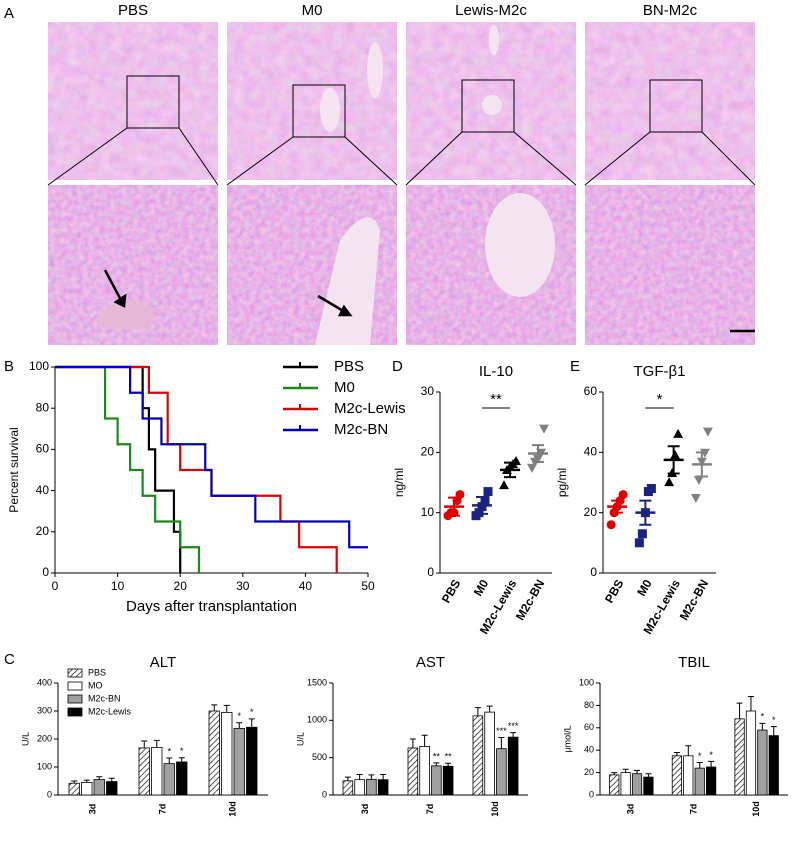  What do you see at coordinates (97, 672) in the screenshot?
I see `legend-label: PBS` at bounding box center [97, 672].